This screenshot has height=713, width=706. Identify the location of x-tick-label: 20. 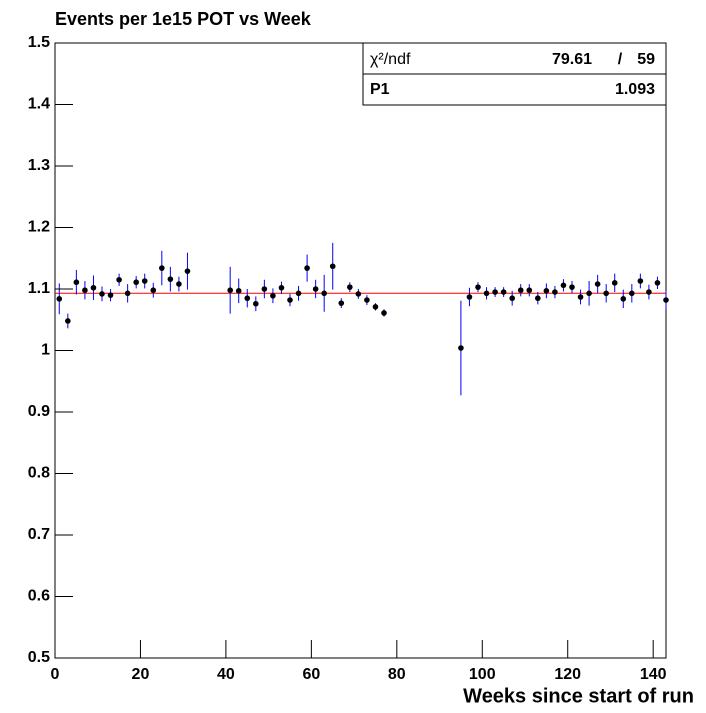
(141, 674).